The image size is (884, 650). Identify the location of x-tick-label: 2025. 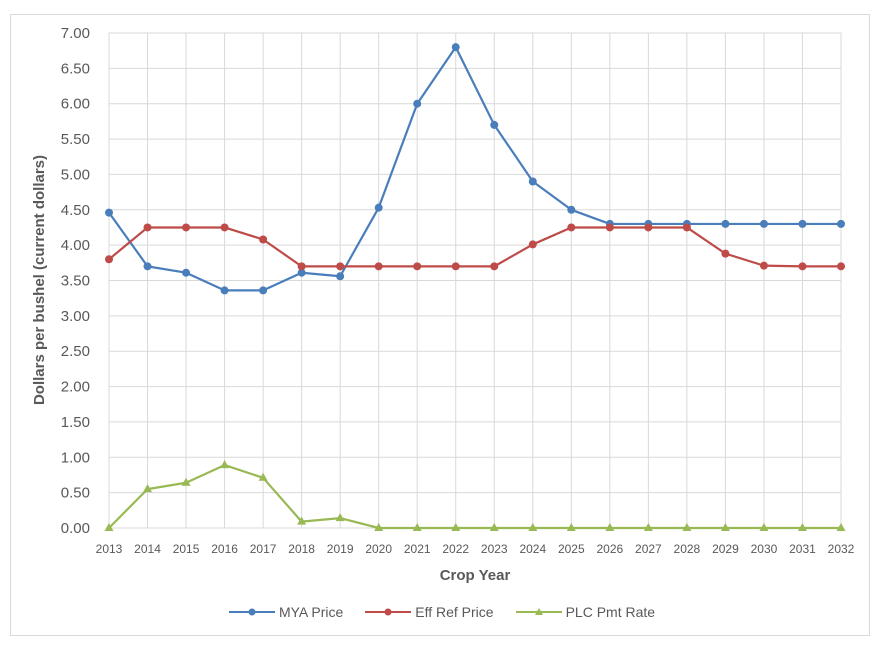
(571, 549).